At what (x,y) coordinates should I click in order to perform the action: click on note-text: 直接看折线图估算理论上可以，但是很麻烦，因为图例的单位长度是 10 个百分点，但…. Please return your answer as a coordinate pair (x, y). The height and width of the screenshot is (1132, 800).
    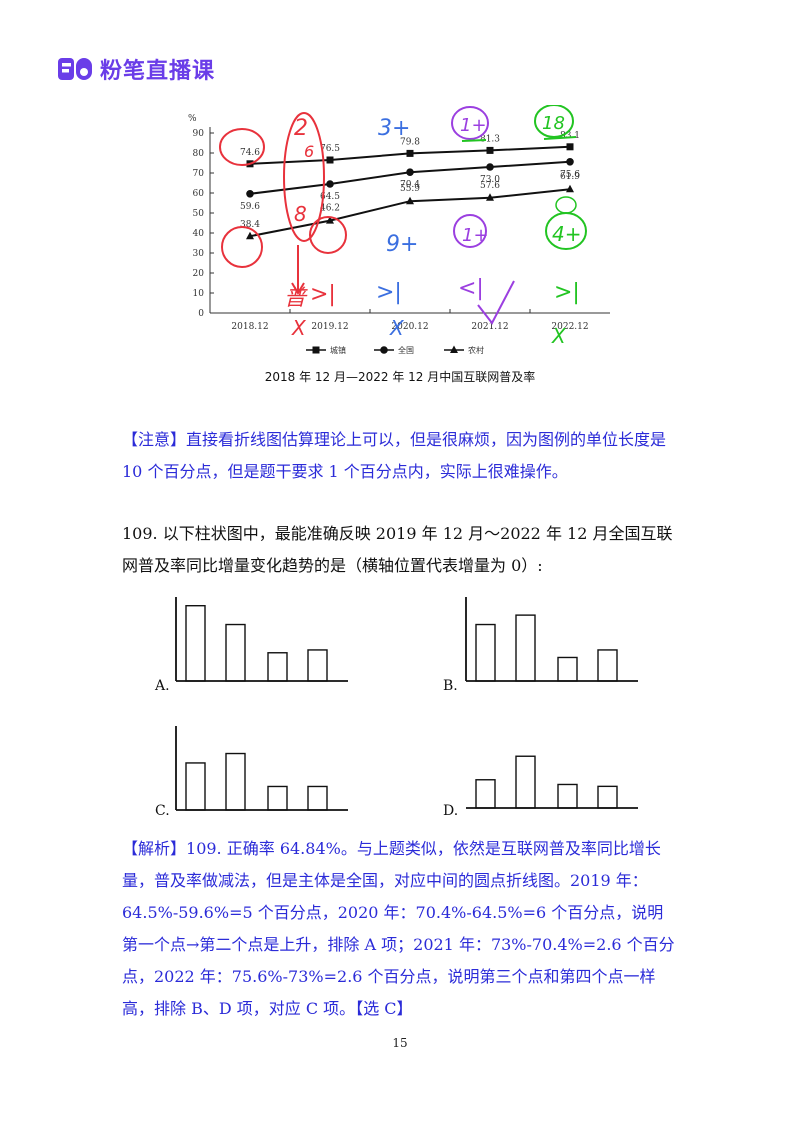
    Looking at the image, I should click on (394, 455).